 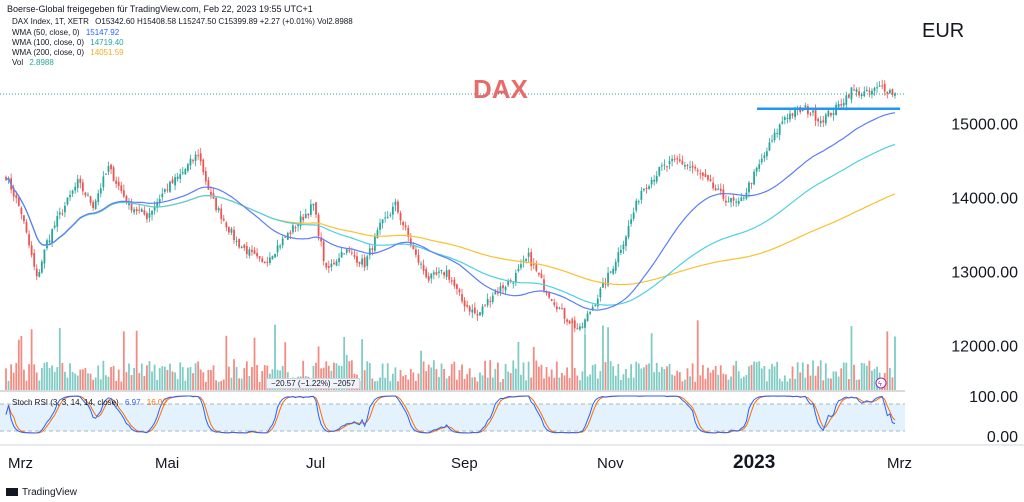 What do you see at coordinates (107, 52) in the screenshot?
I see `legend-wma200-value: 14051.59` at bounding box center [107, 52].